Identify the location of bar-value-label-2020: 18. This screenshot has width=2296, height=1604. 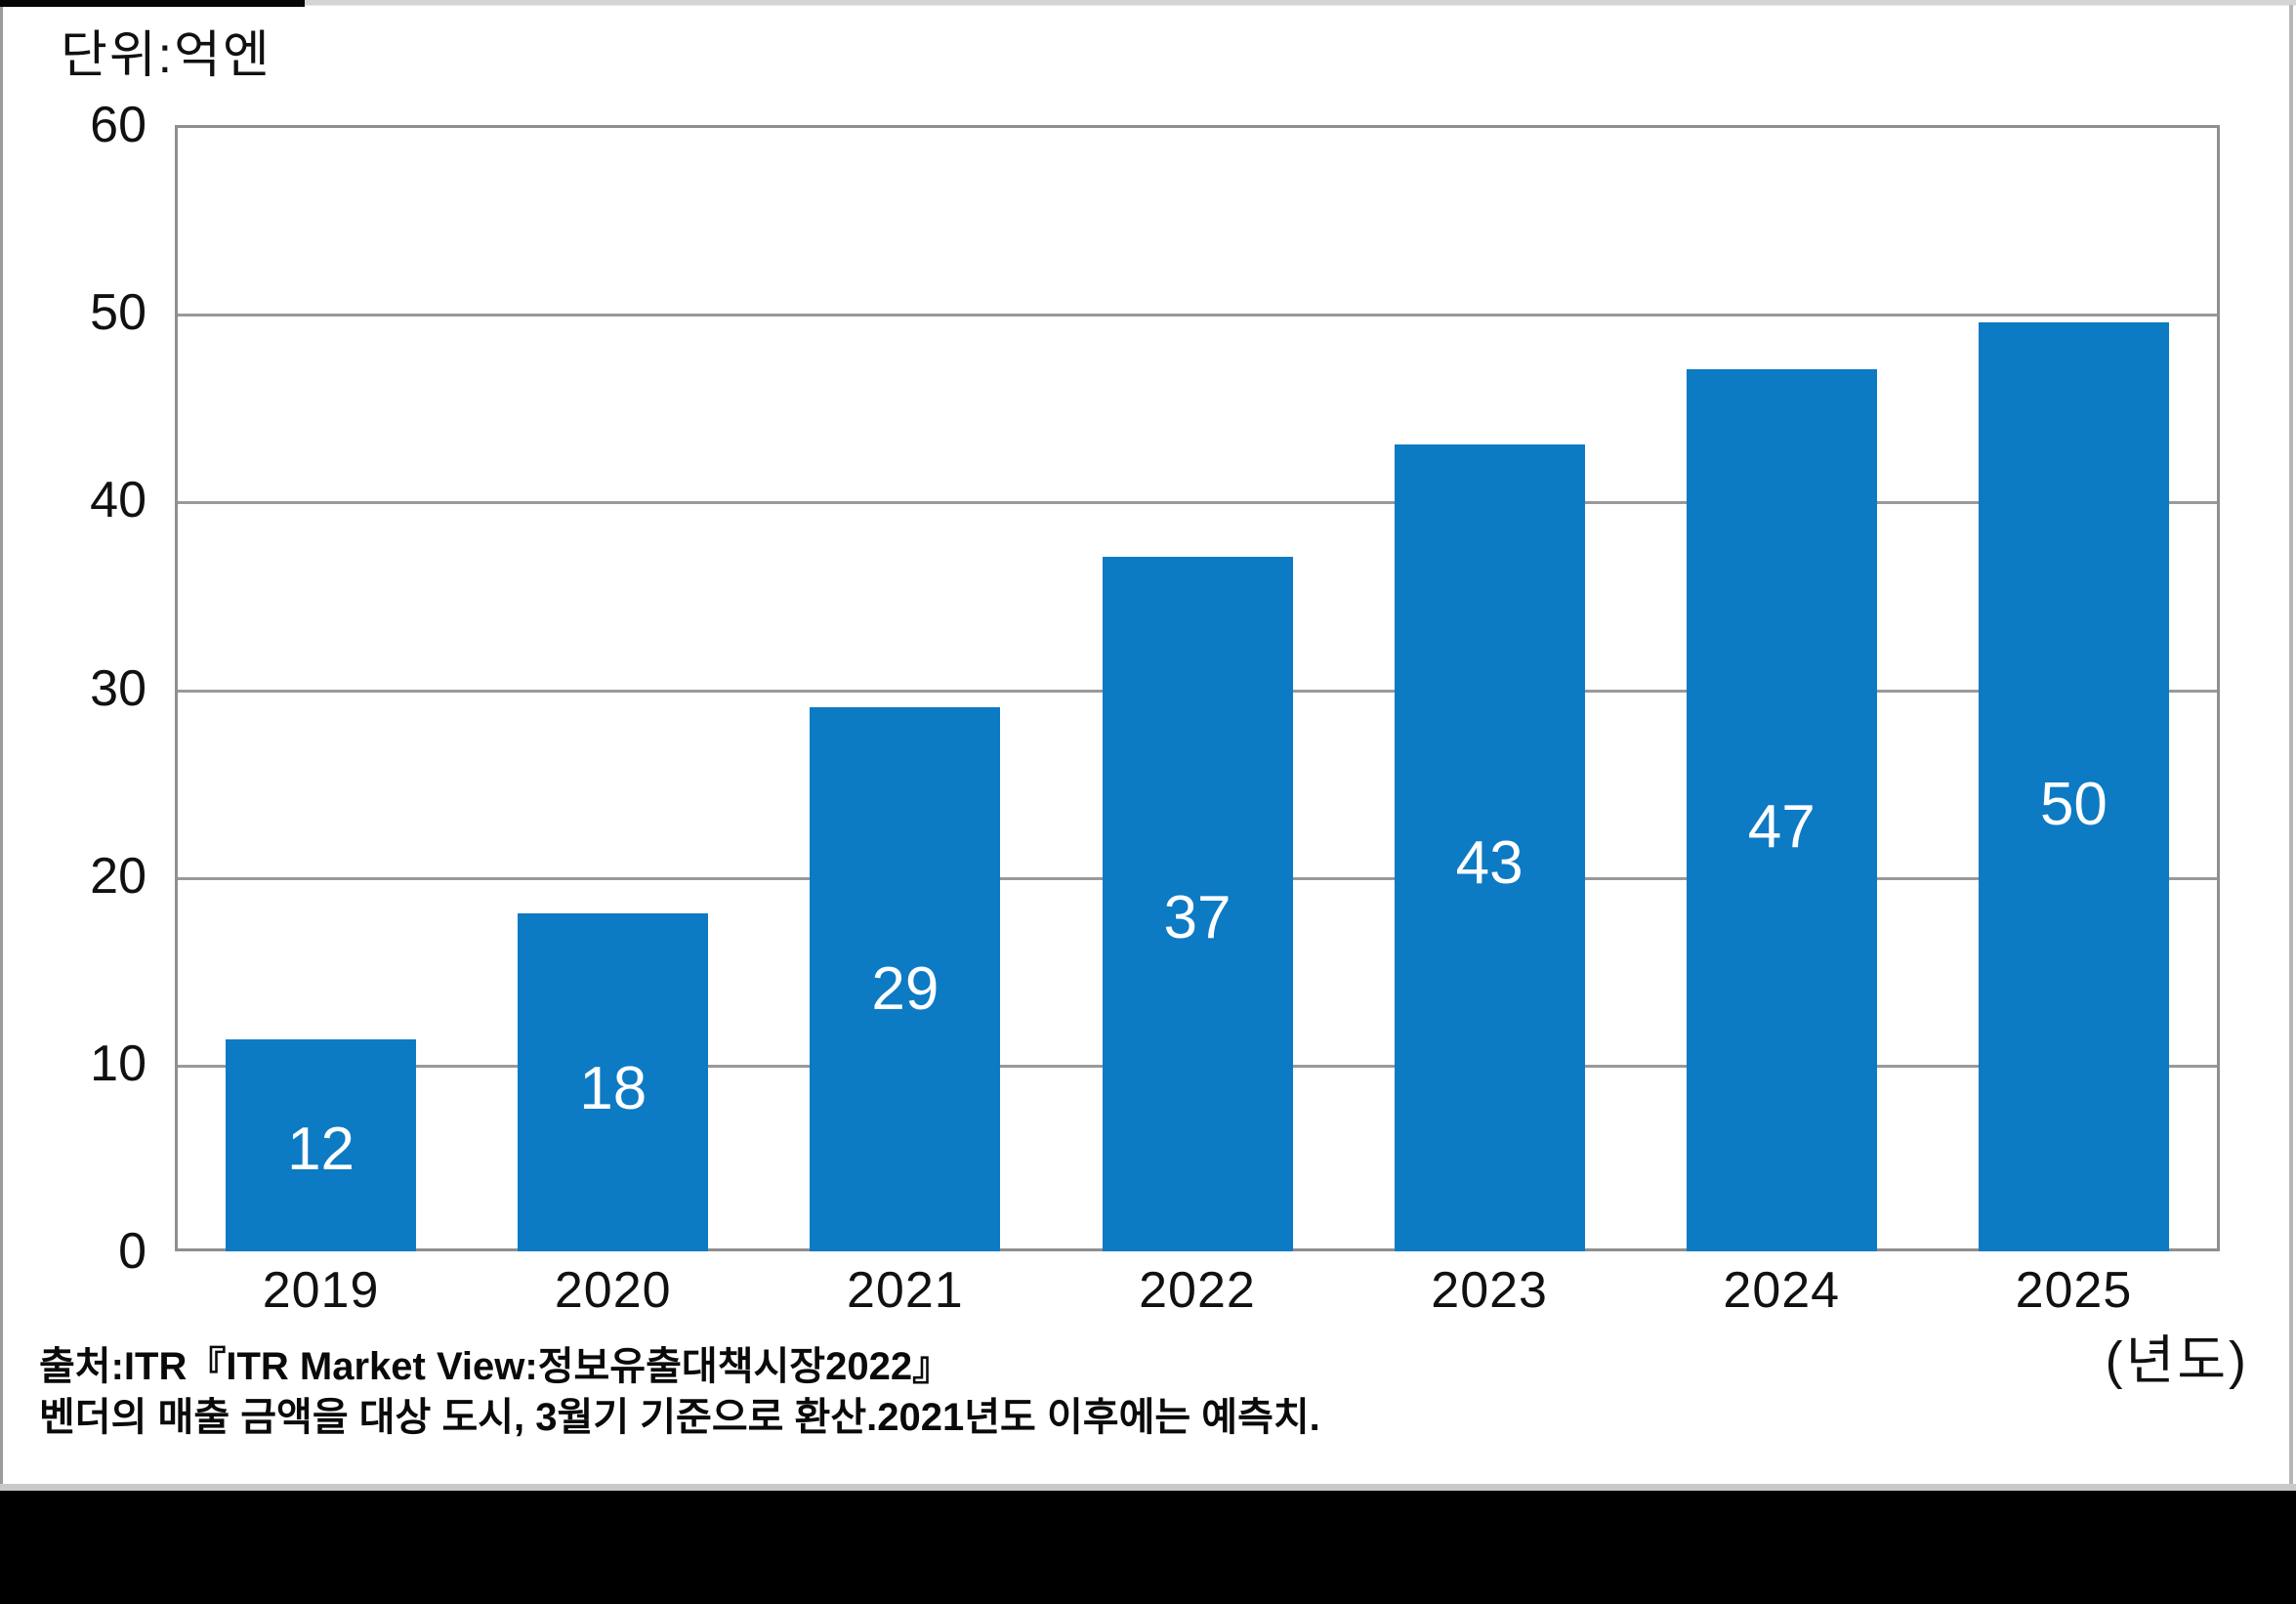
(613, 1088).